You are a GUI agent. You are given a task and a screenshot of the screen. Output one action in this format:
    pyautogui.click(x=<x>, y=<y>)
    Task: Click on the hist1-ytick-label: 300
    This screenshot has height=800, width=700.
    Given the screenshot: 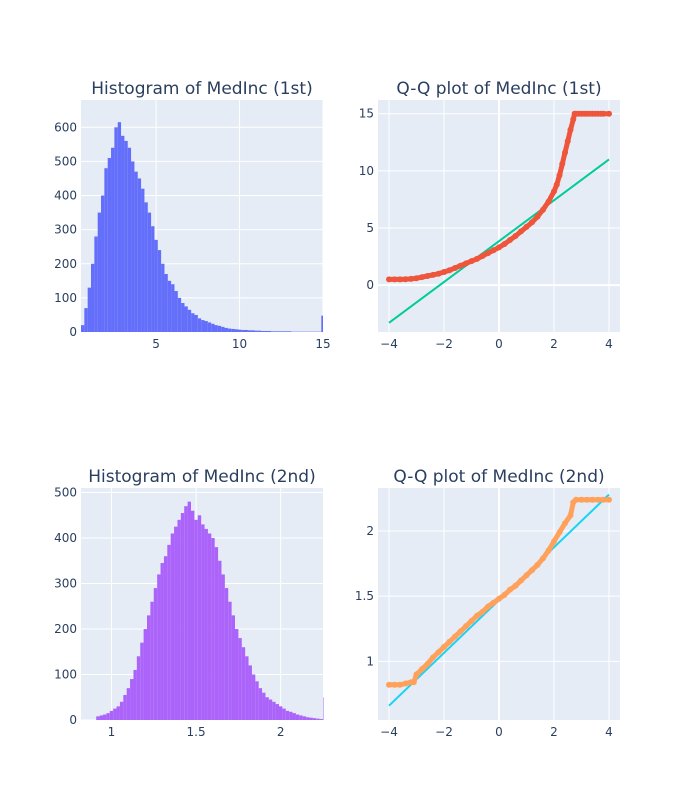 What is the action you would take?
    pyautogui.click(x=65, y=230)
    